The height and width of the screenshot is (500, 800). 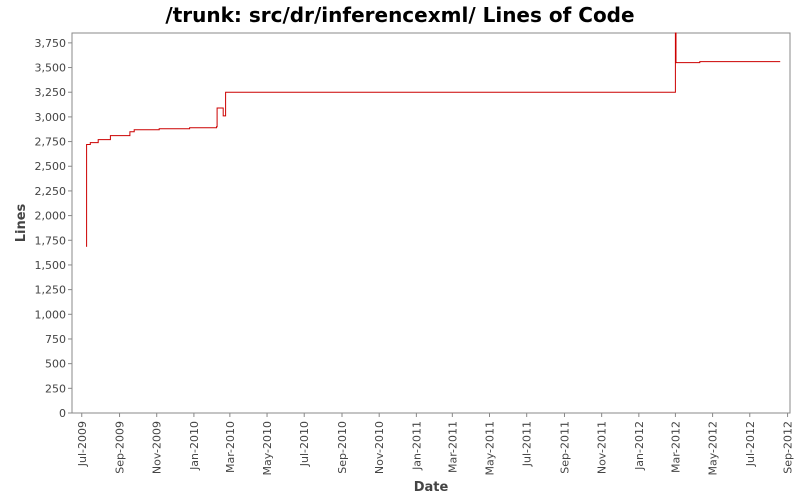 What do you see at coordinates (55, 364) in the screenshot?
I see `y-tick-label: 500` at bounding box center [55, 364].